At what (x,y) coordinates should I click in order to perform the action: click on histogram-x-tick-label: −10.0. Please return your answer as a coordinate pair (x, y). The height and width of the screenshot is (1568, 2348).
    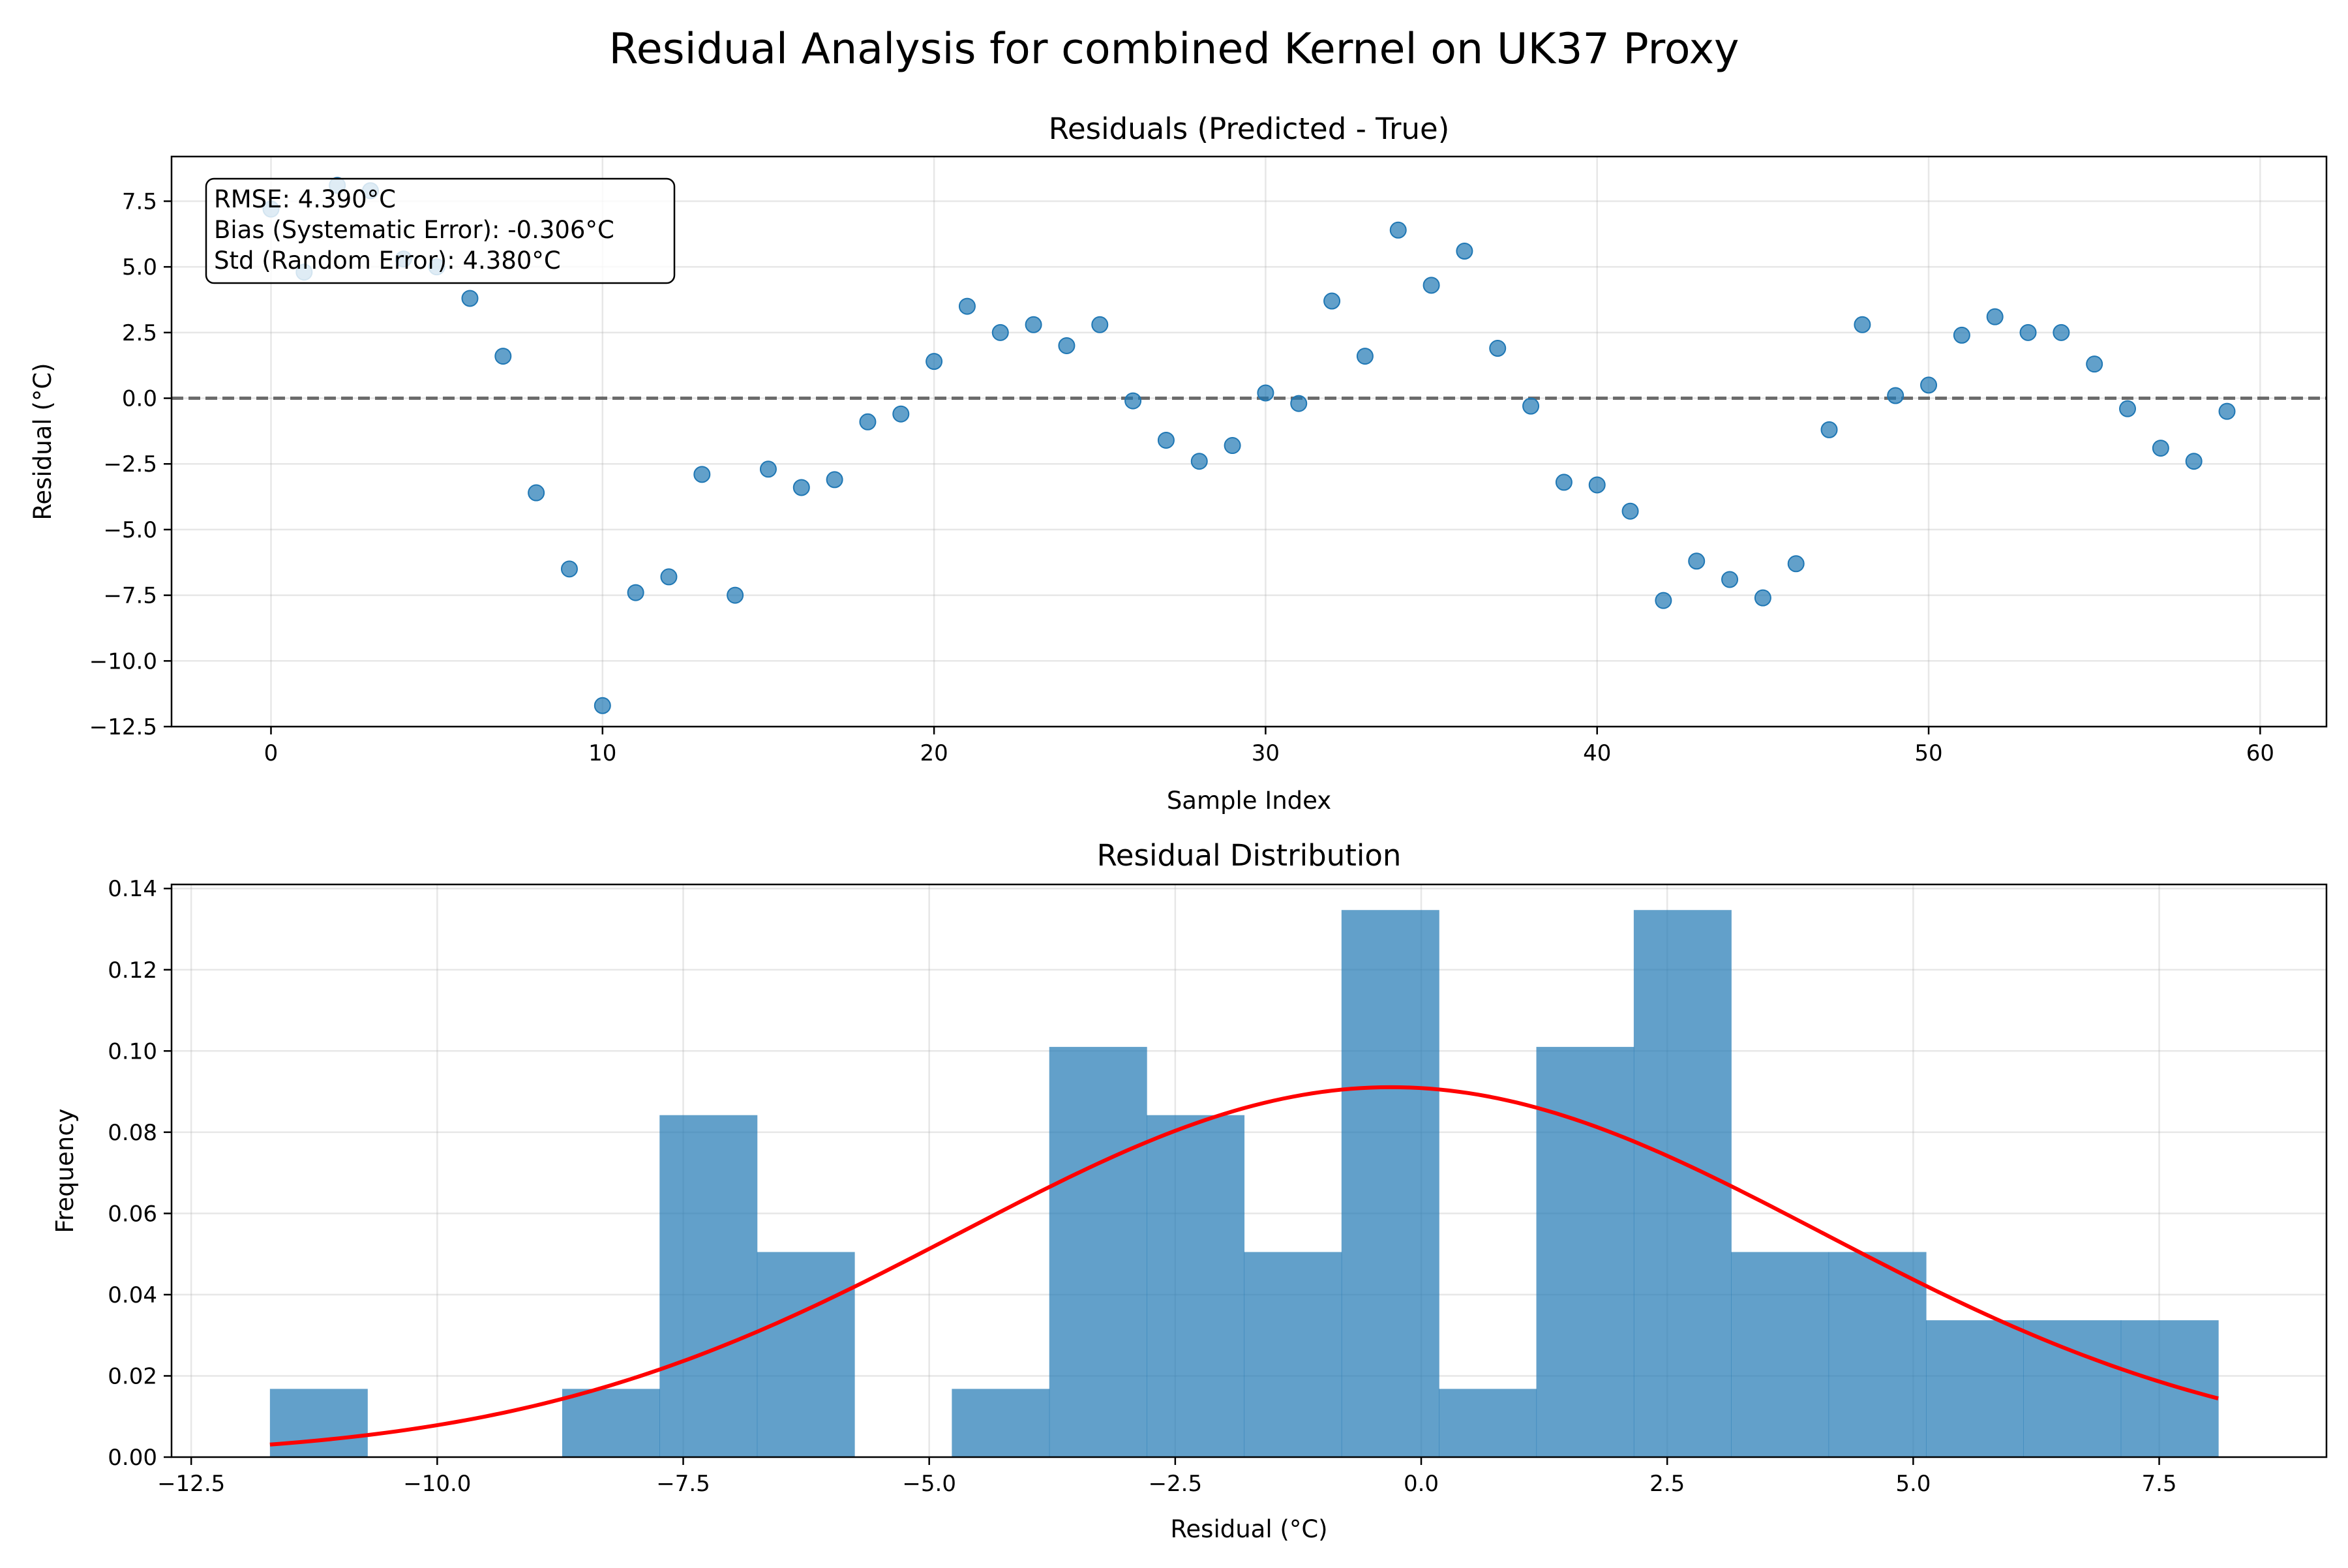
    Looking at the image, I should click on (437, 1484).